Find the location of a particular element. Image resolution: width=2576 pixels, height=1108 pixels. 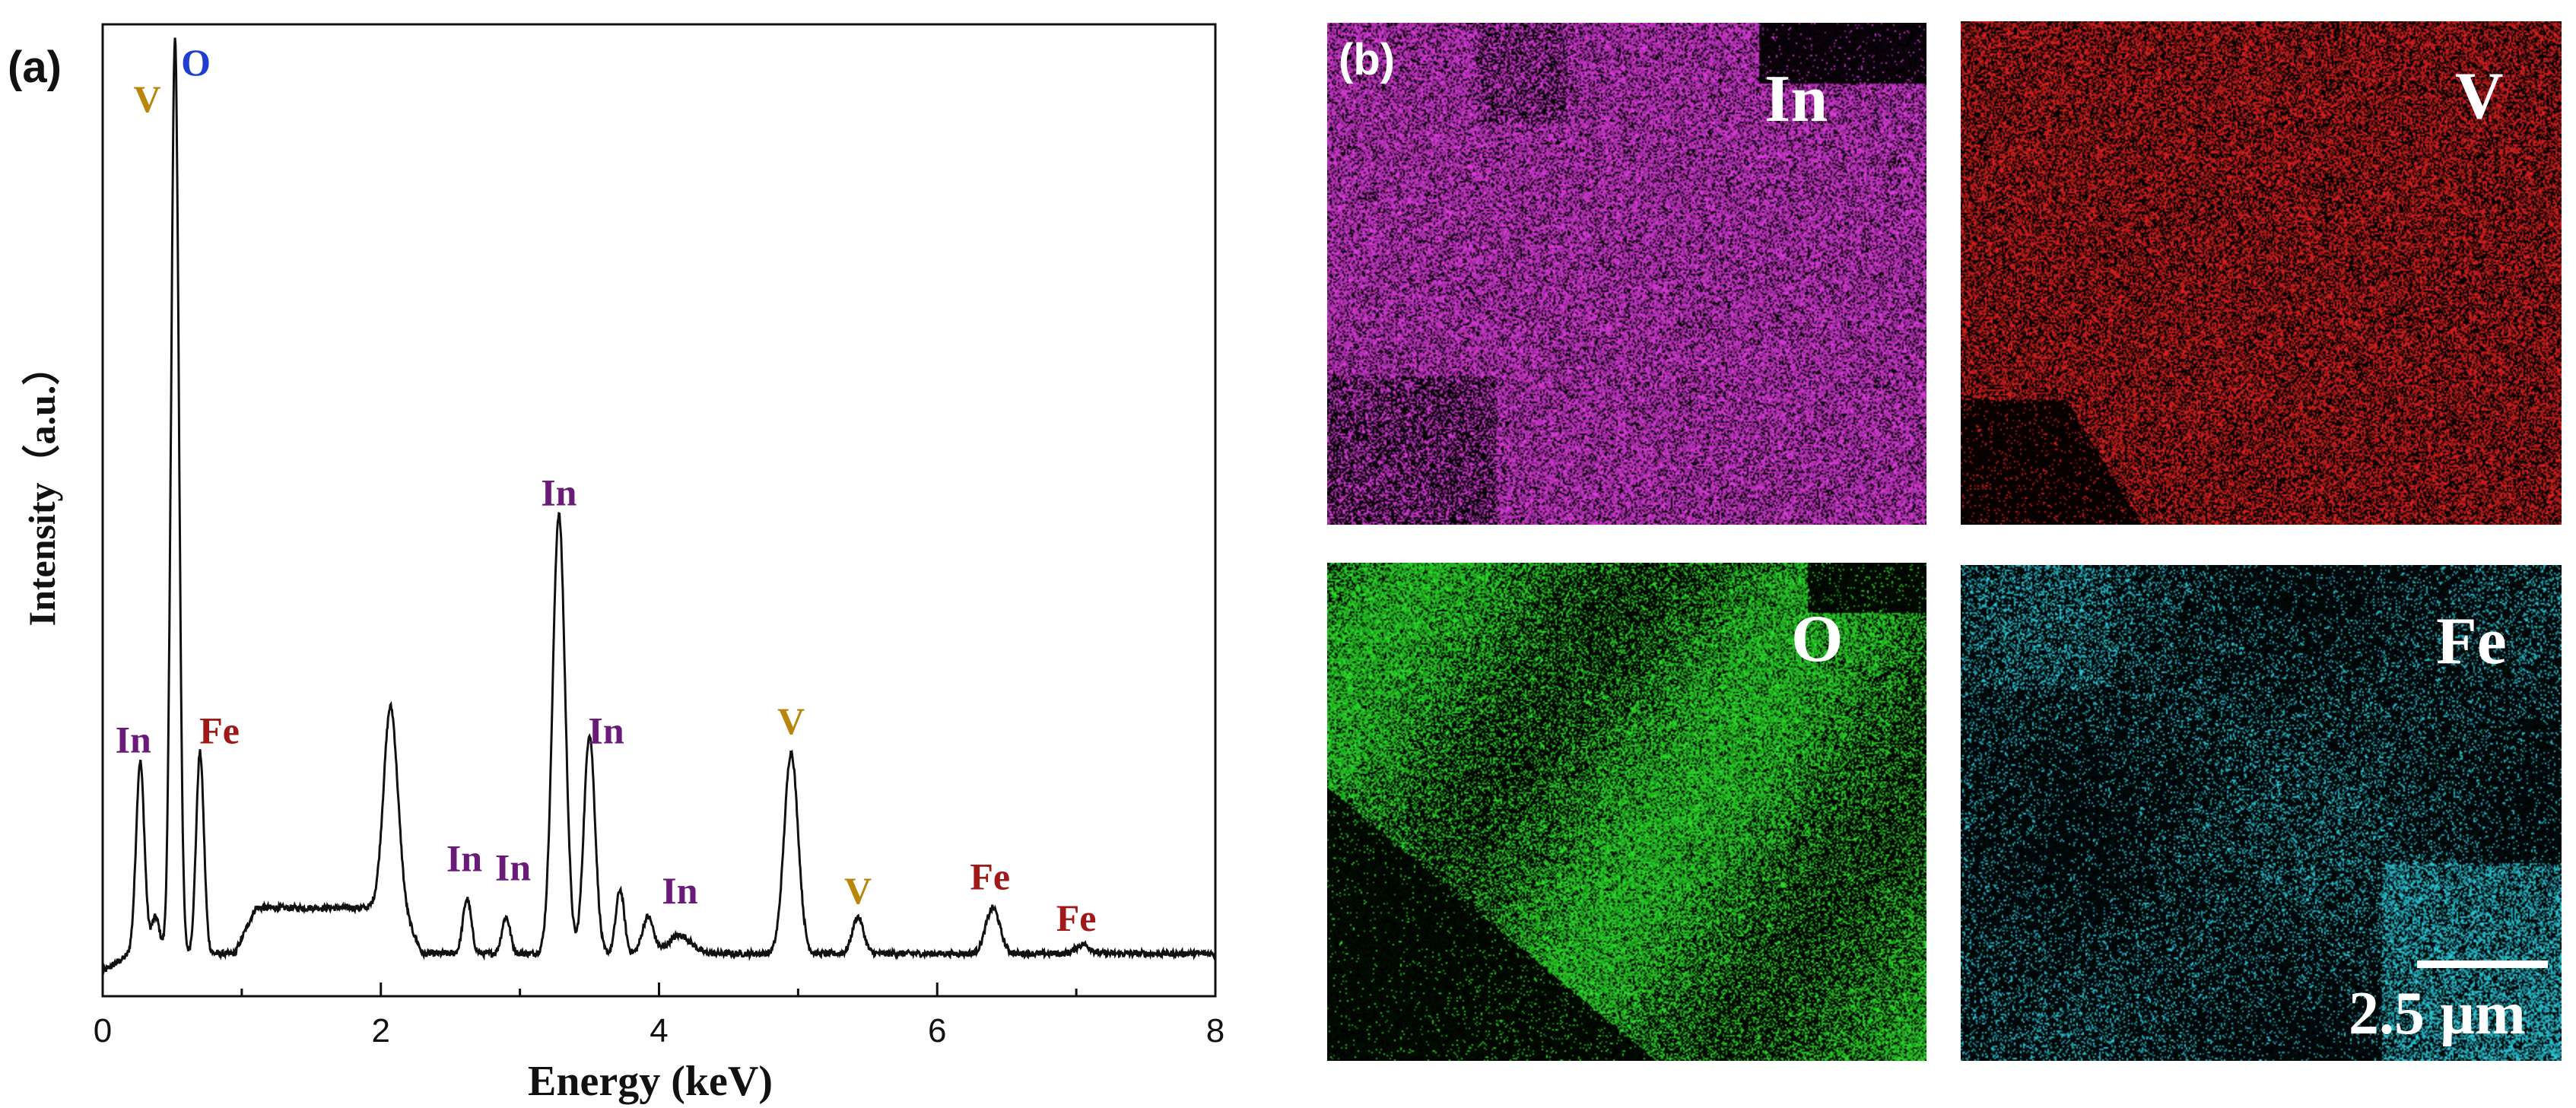

map-v: V is located at coordinates (2261, 273).